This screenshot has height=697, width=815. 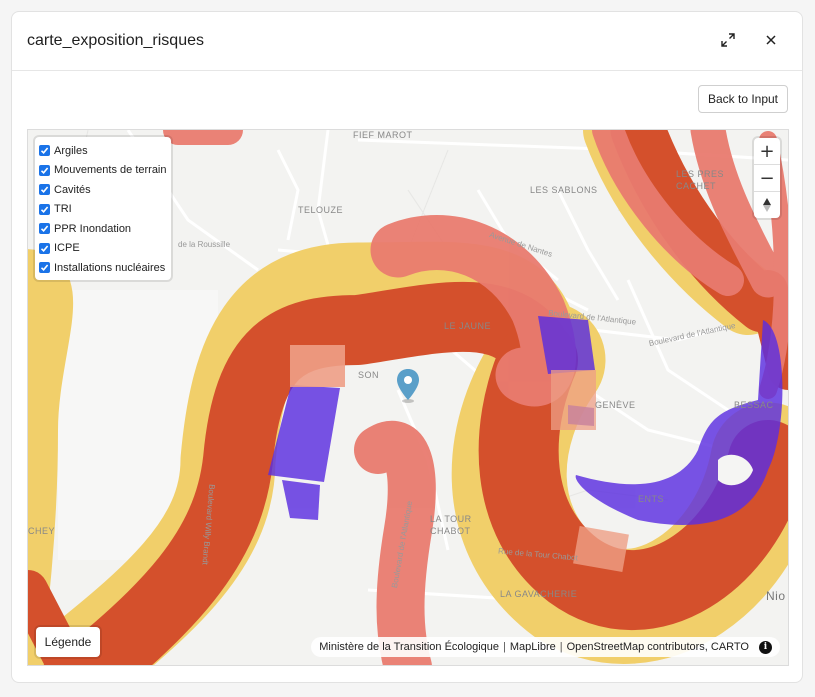 I want to click on compass-button, so click(x=767, y=205).